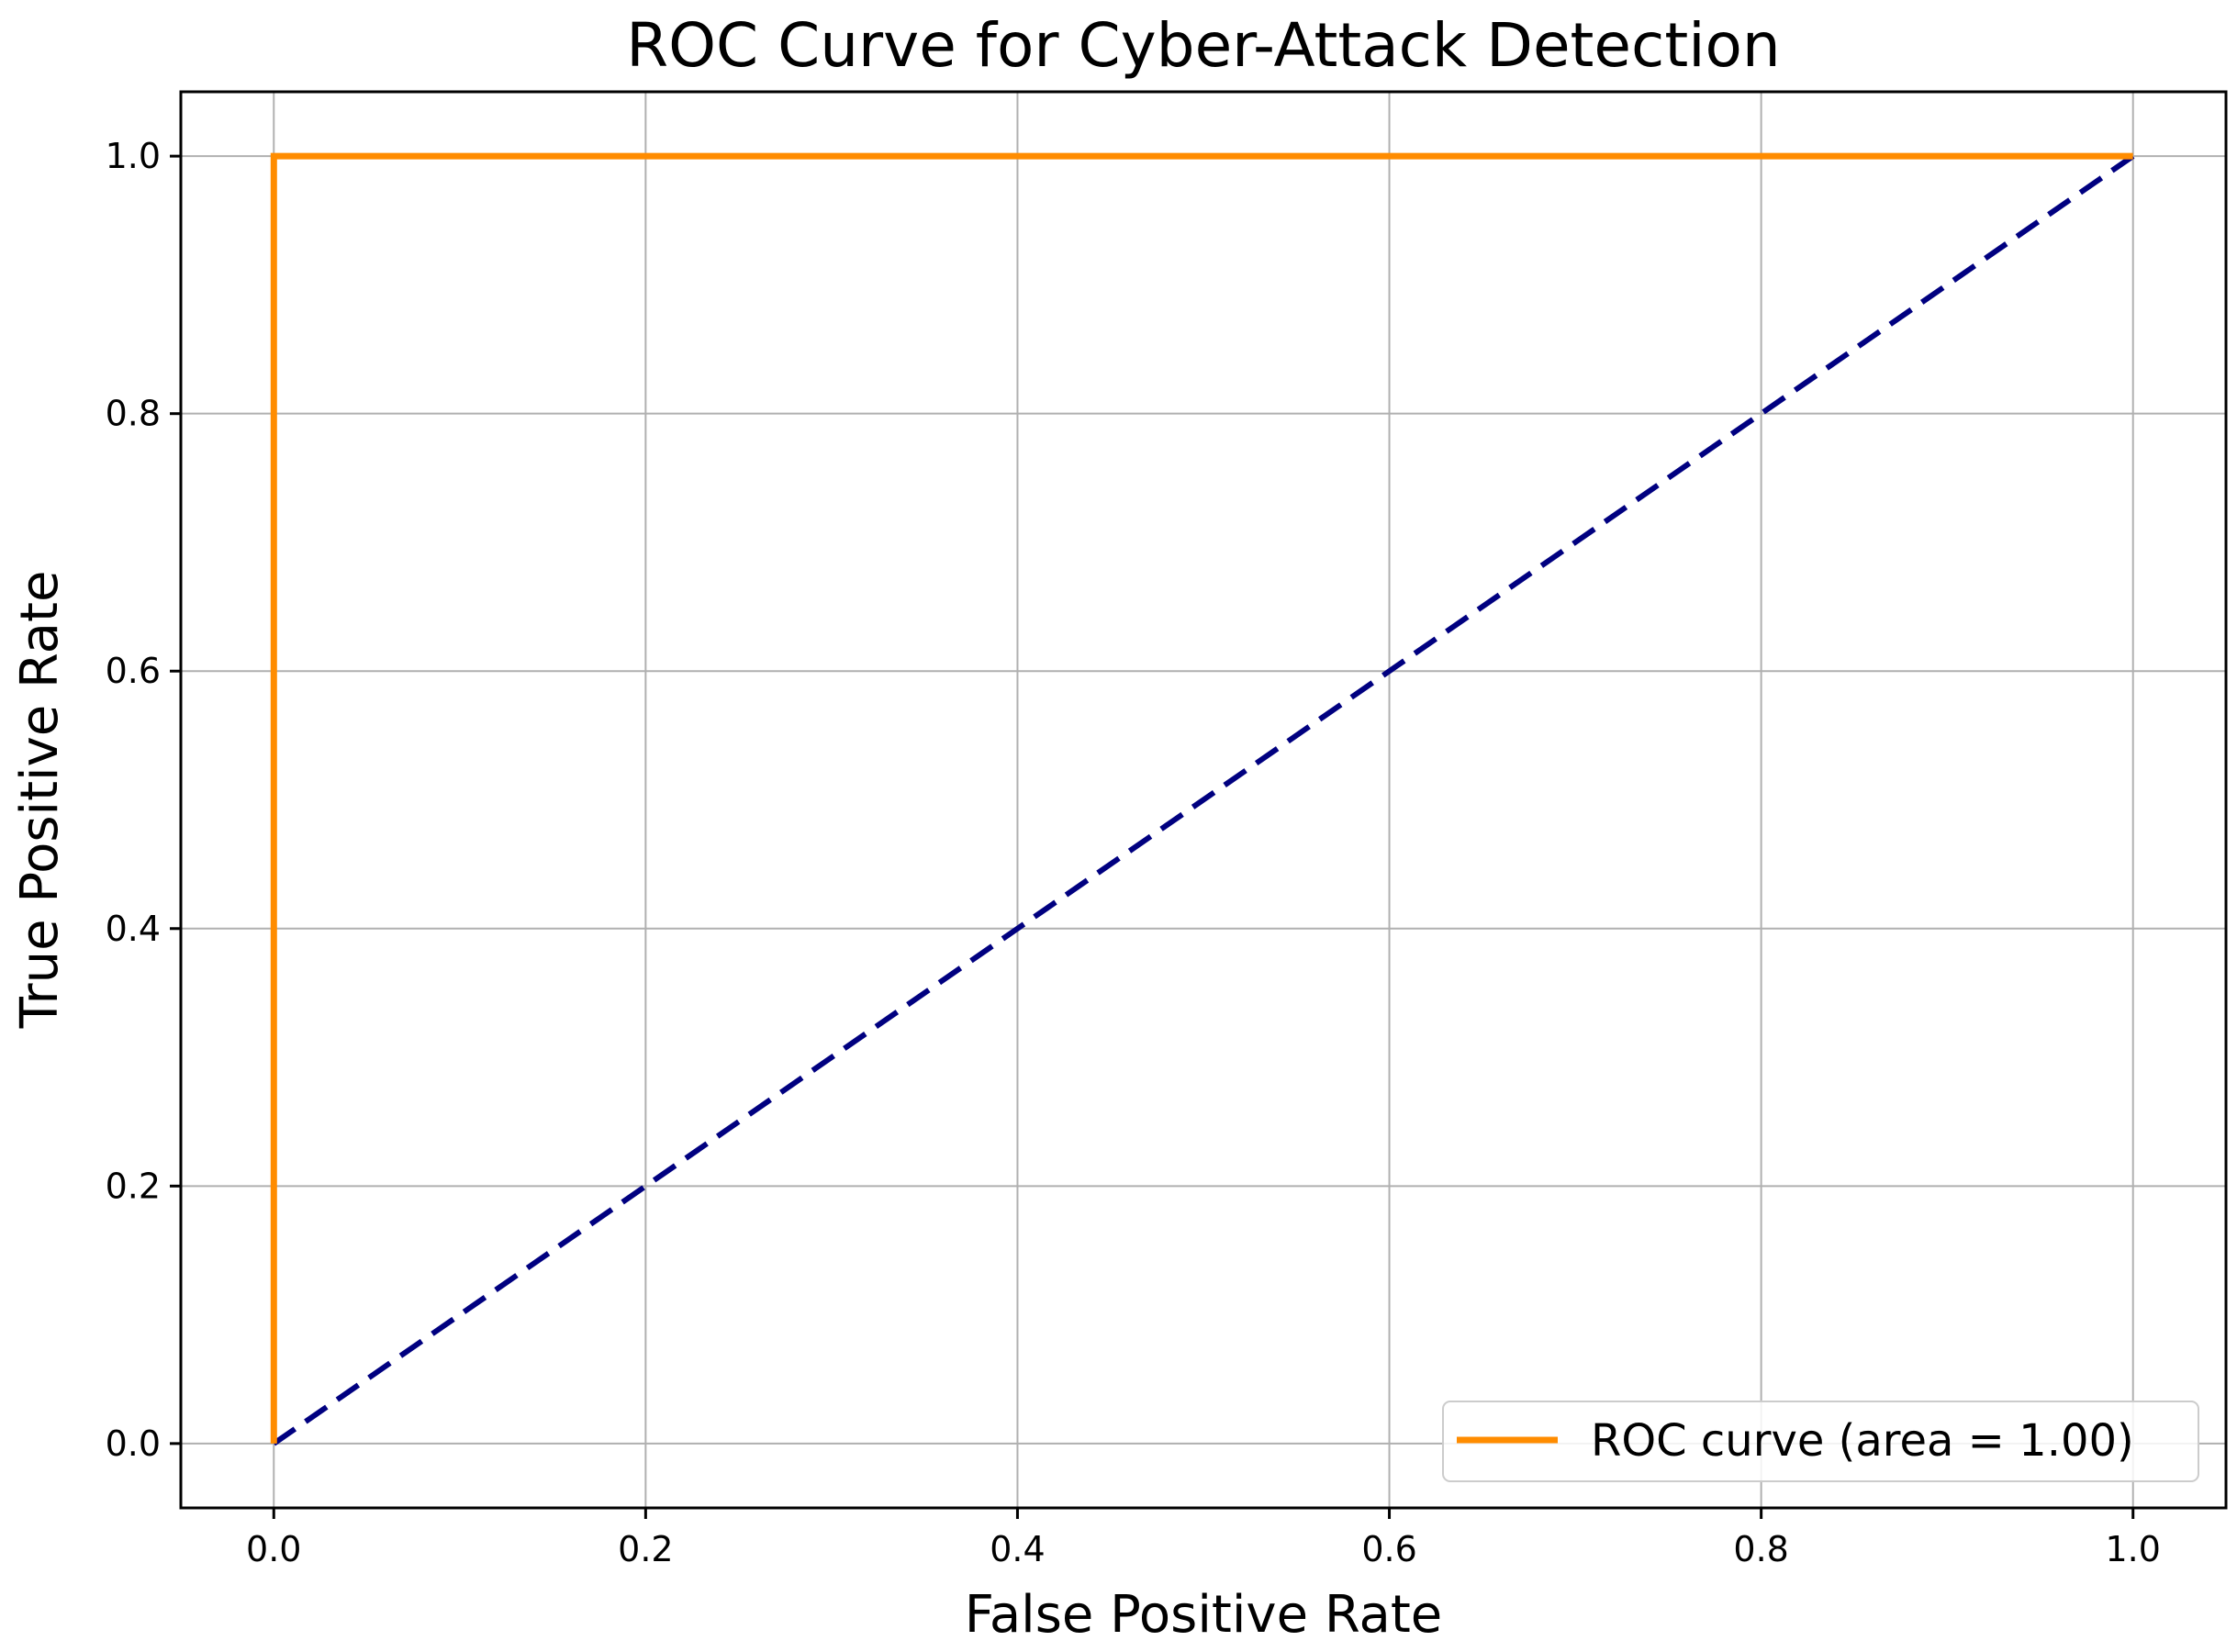 This screenshot has width=2237, height=1652. Describe the element at coordinates (40, 800) in the screenshot. I see `y-axis-label: True Positive Rate` at that location.